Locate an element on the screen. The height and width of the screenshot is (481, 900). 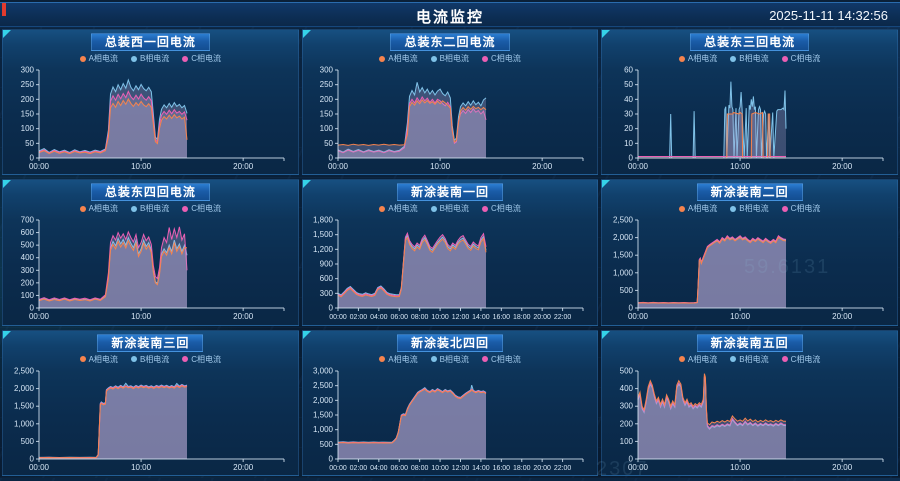
x-tick-label: 20:00 is located at coordinates (243, 467).